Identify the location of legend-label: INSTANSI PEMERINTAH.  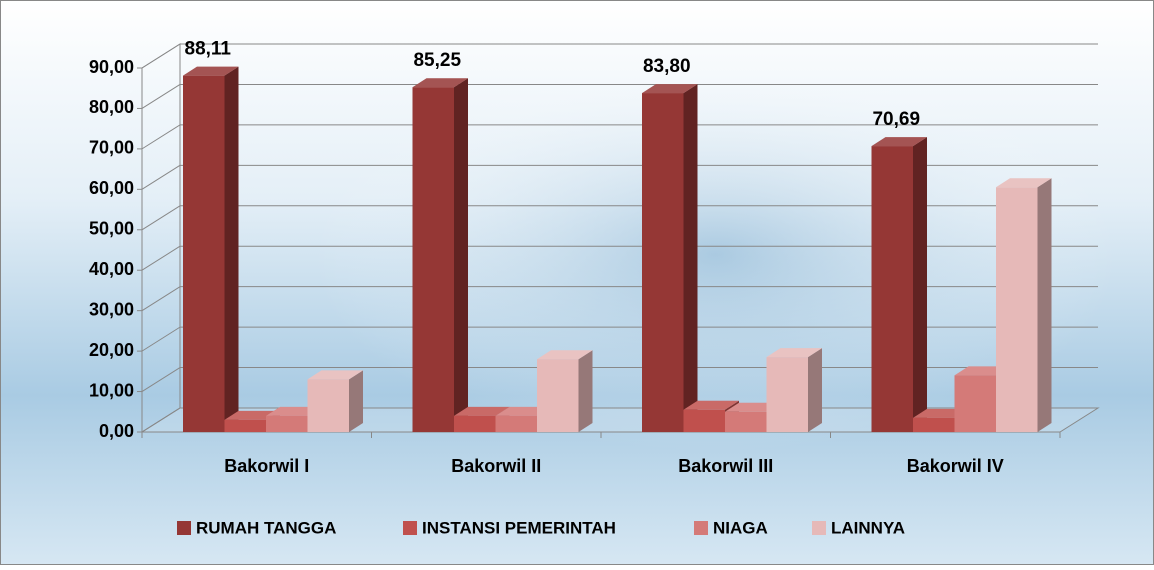
(519, 527).